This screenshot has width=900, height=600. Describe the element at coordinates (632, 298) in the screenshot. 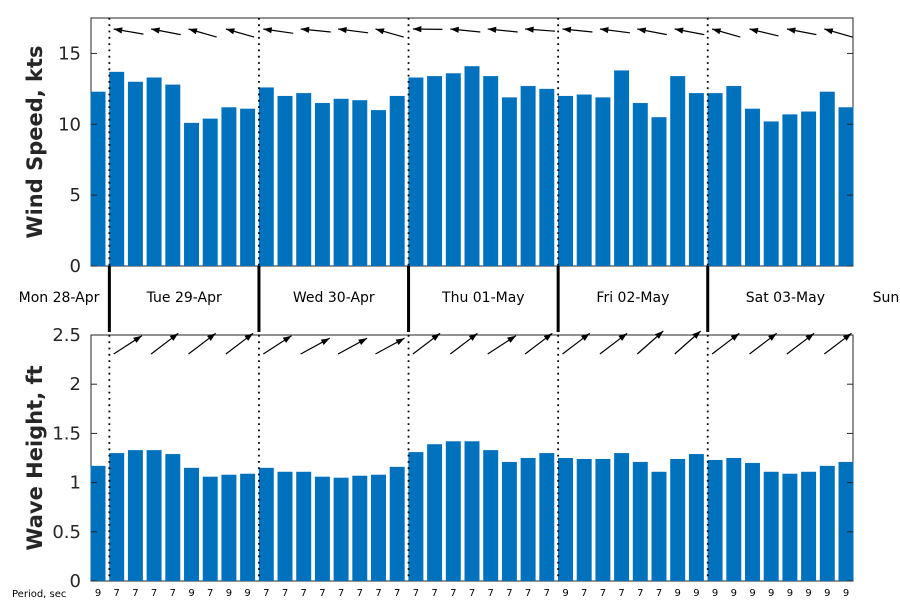

I see `day-label: Fri 02-May` at that location.